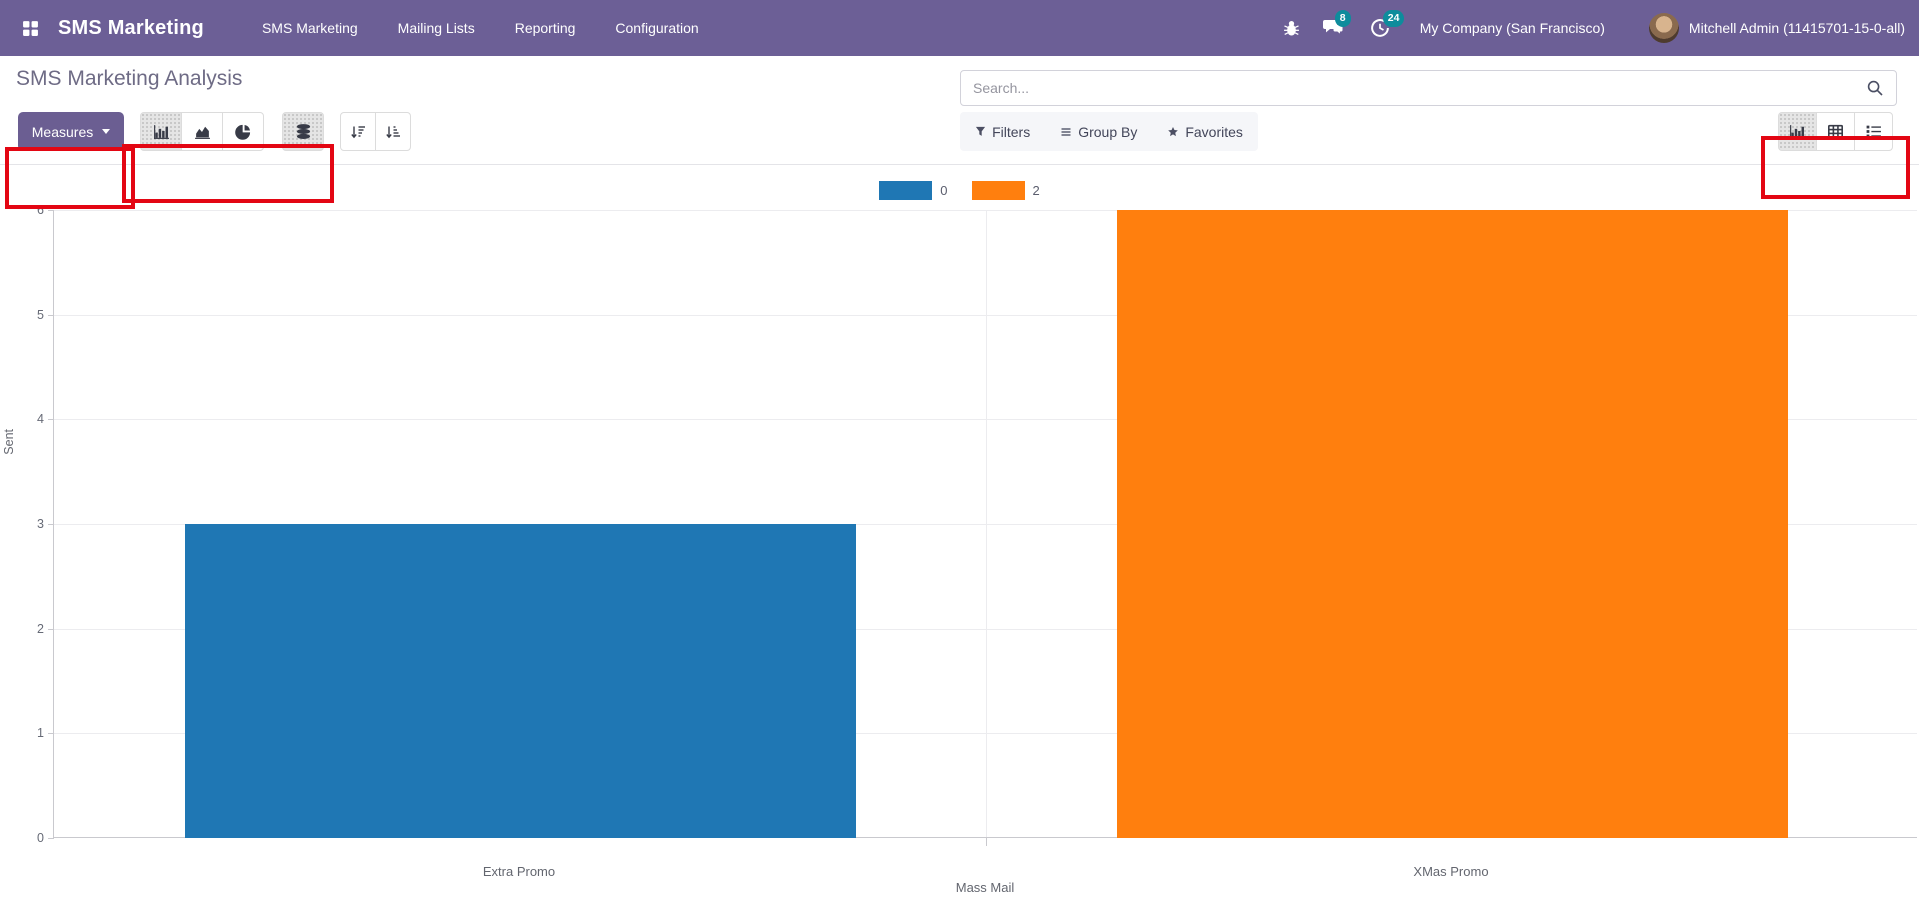 This screenshot has height=899, width=1919. What do you see at coordinates (985, 887) in the screenshot?
I see `x-axis-title: Mass Mail` at bounding box center [985, 887].